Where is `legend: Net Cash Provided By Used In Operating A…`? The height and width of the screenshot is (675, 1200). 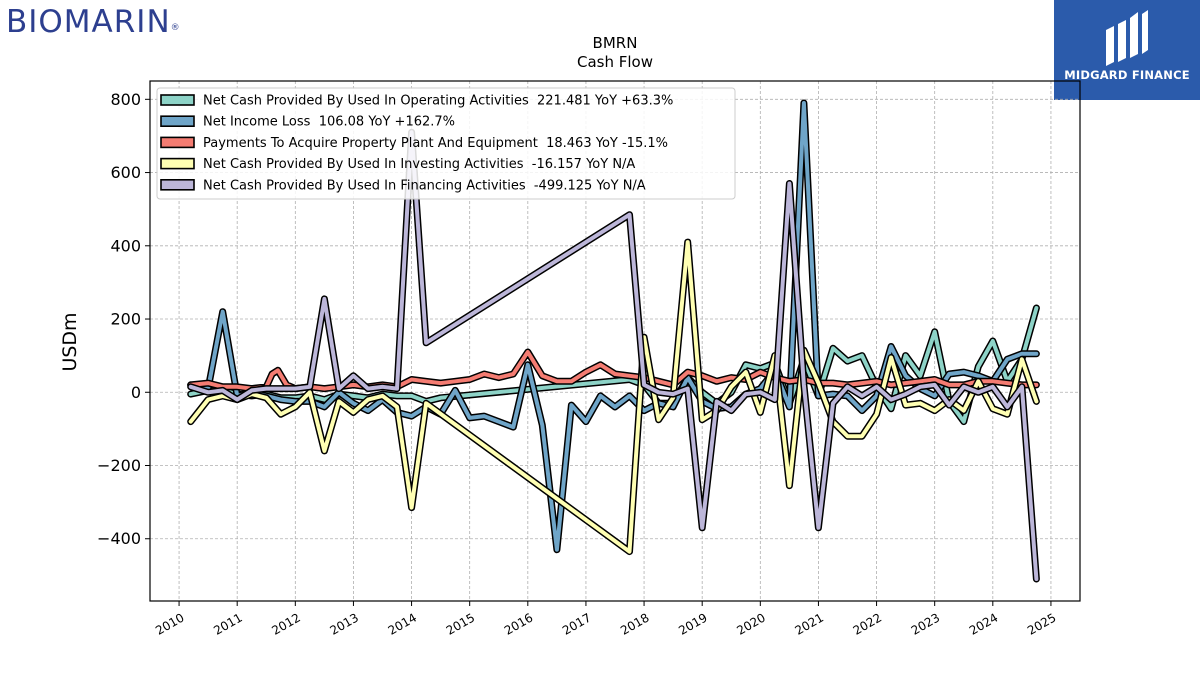
legend: Net Cash Provided By Used In Operating A… is located at coordinates (446, 143).